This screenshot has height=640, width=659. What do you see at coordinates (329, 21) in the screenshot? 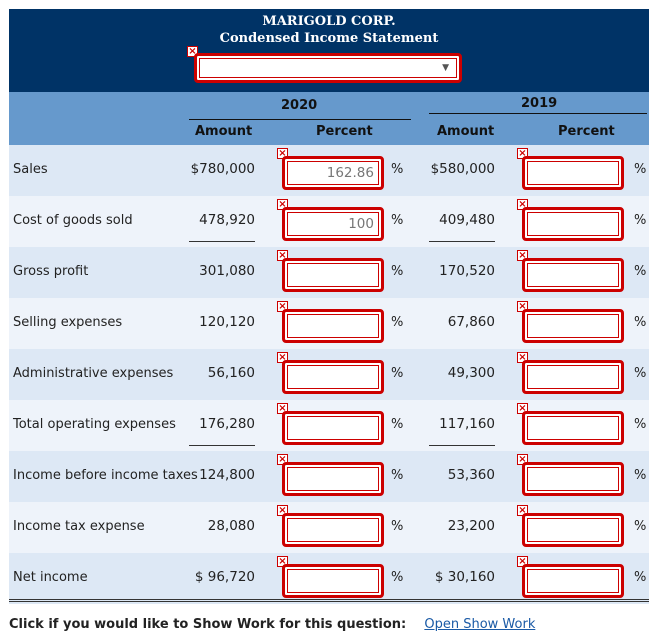
I see `company-name: MARIGOLD CORP.` at bounding box center [329, 21].